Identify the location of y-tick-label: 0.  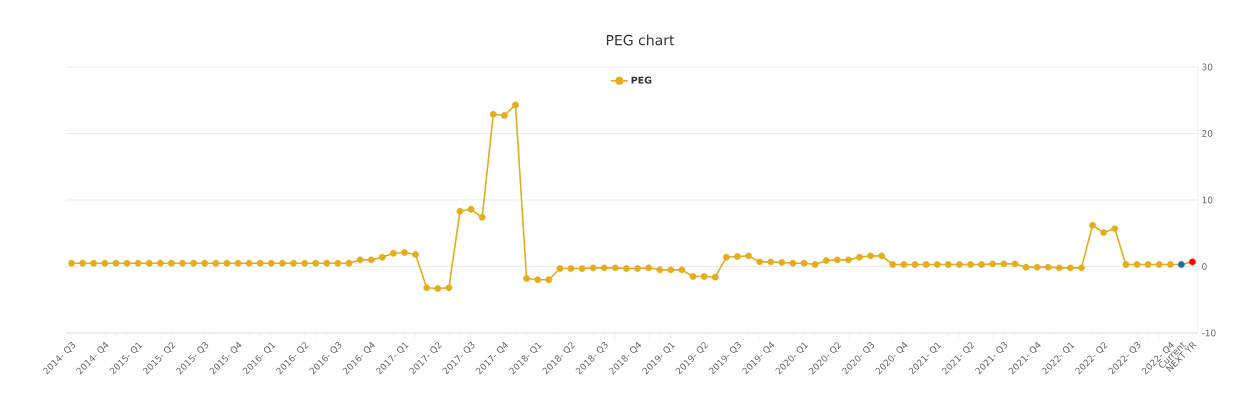
(1204, 266).